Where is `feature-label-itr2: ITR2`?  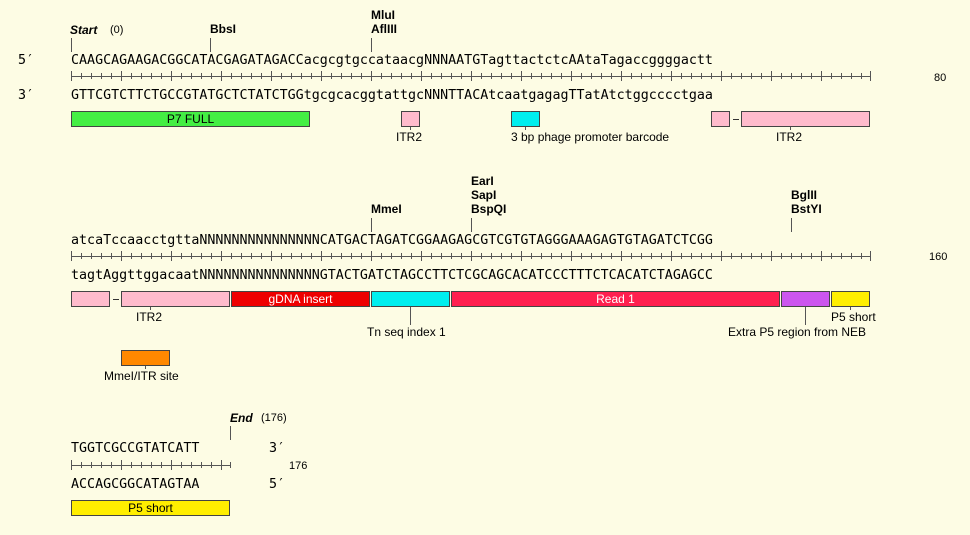
feature-label-itr2: ITR2 is located at coordinates (409, 137).